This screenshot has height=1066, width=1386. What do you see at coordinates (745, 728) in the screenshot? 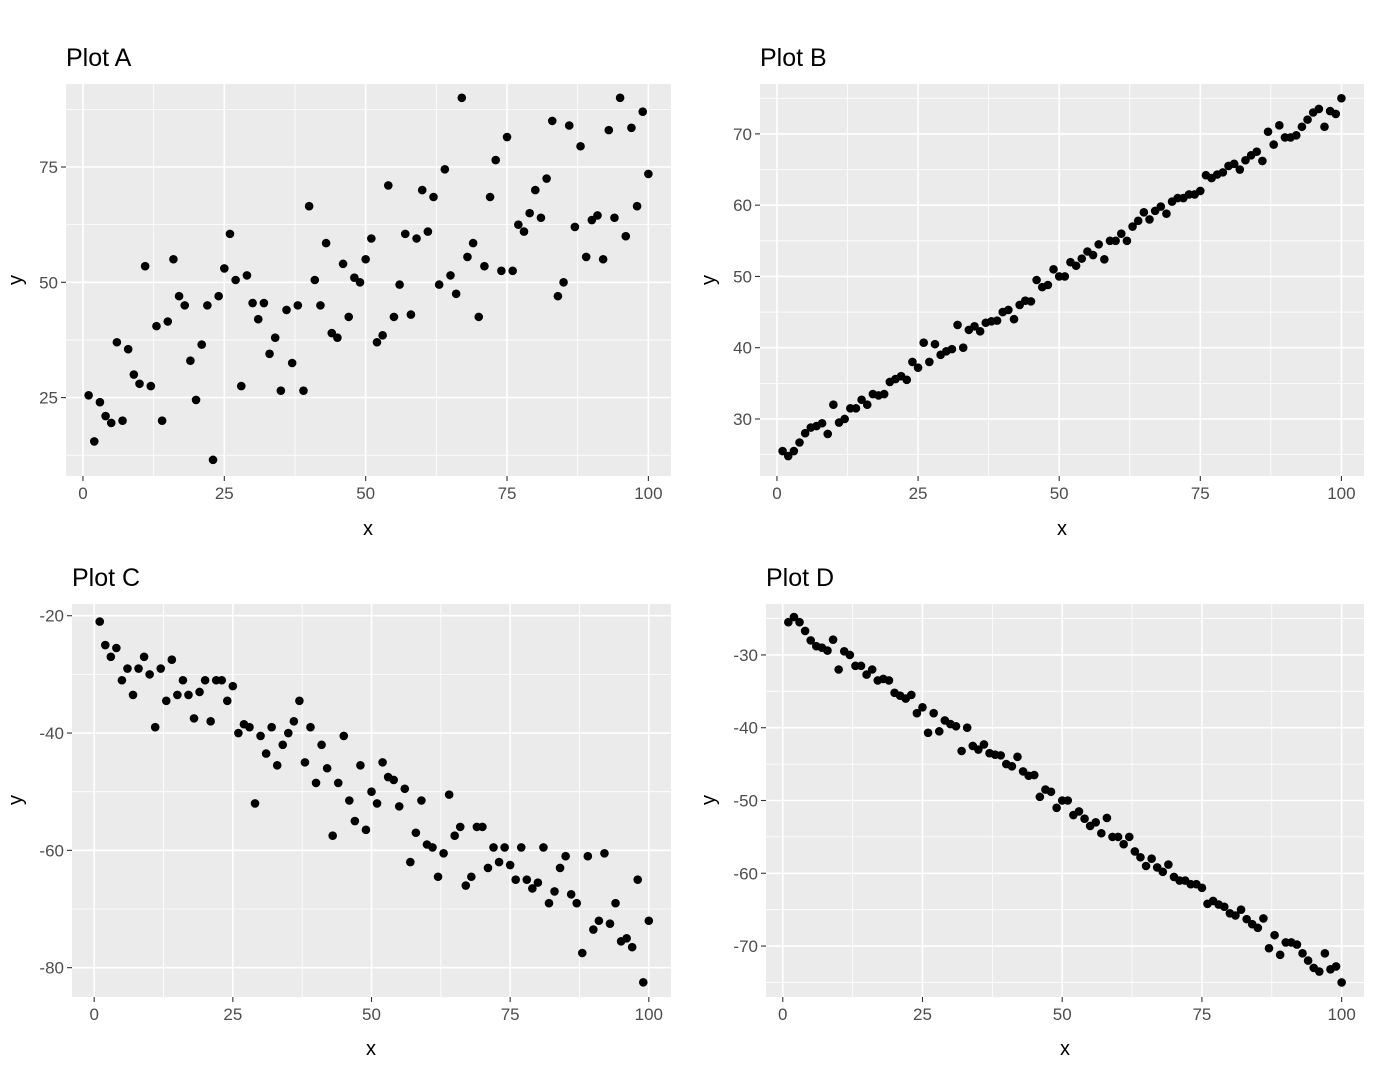
I see `plot-d-y-tick-label: -40` at bounding box center [745, 728].